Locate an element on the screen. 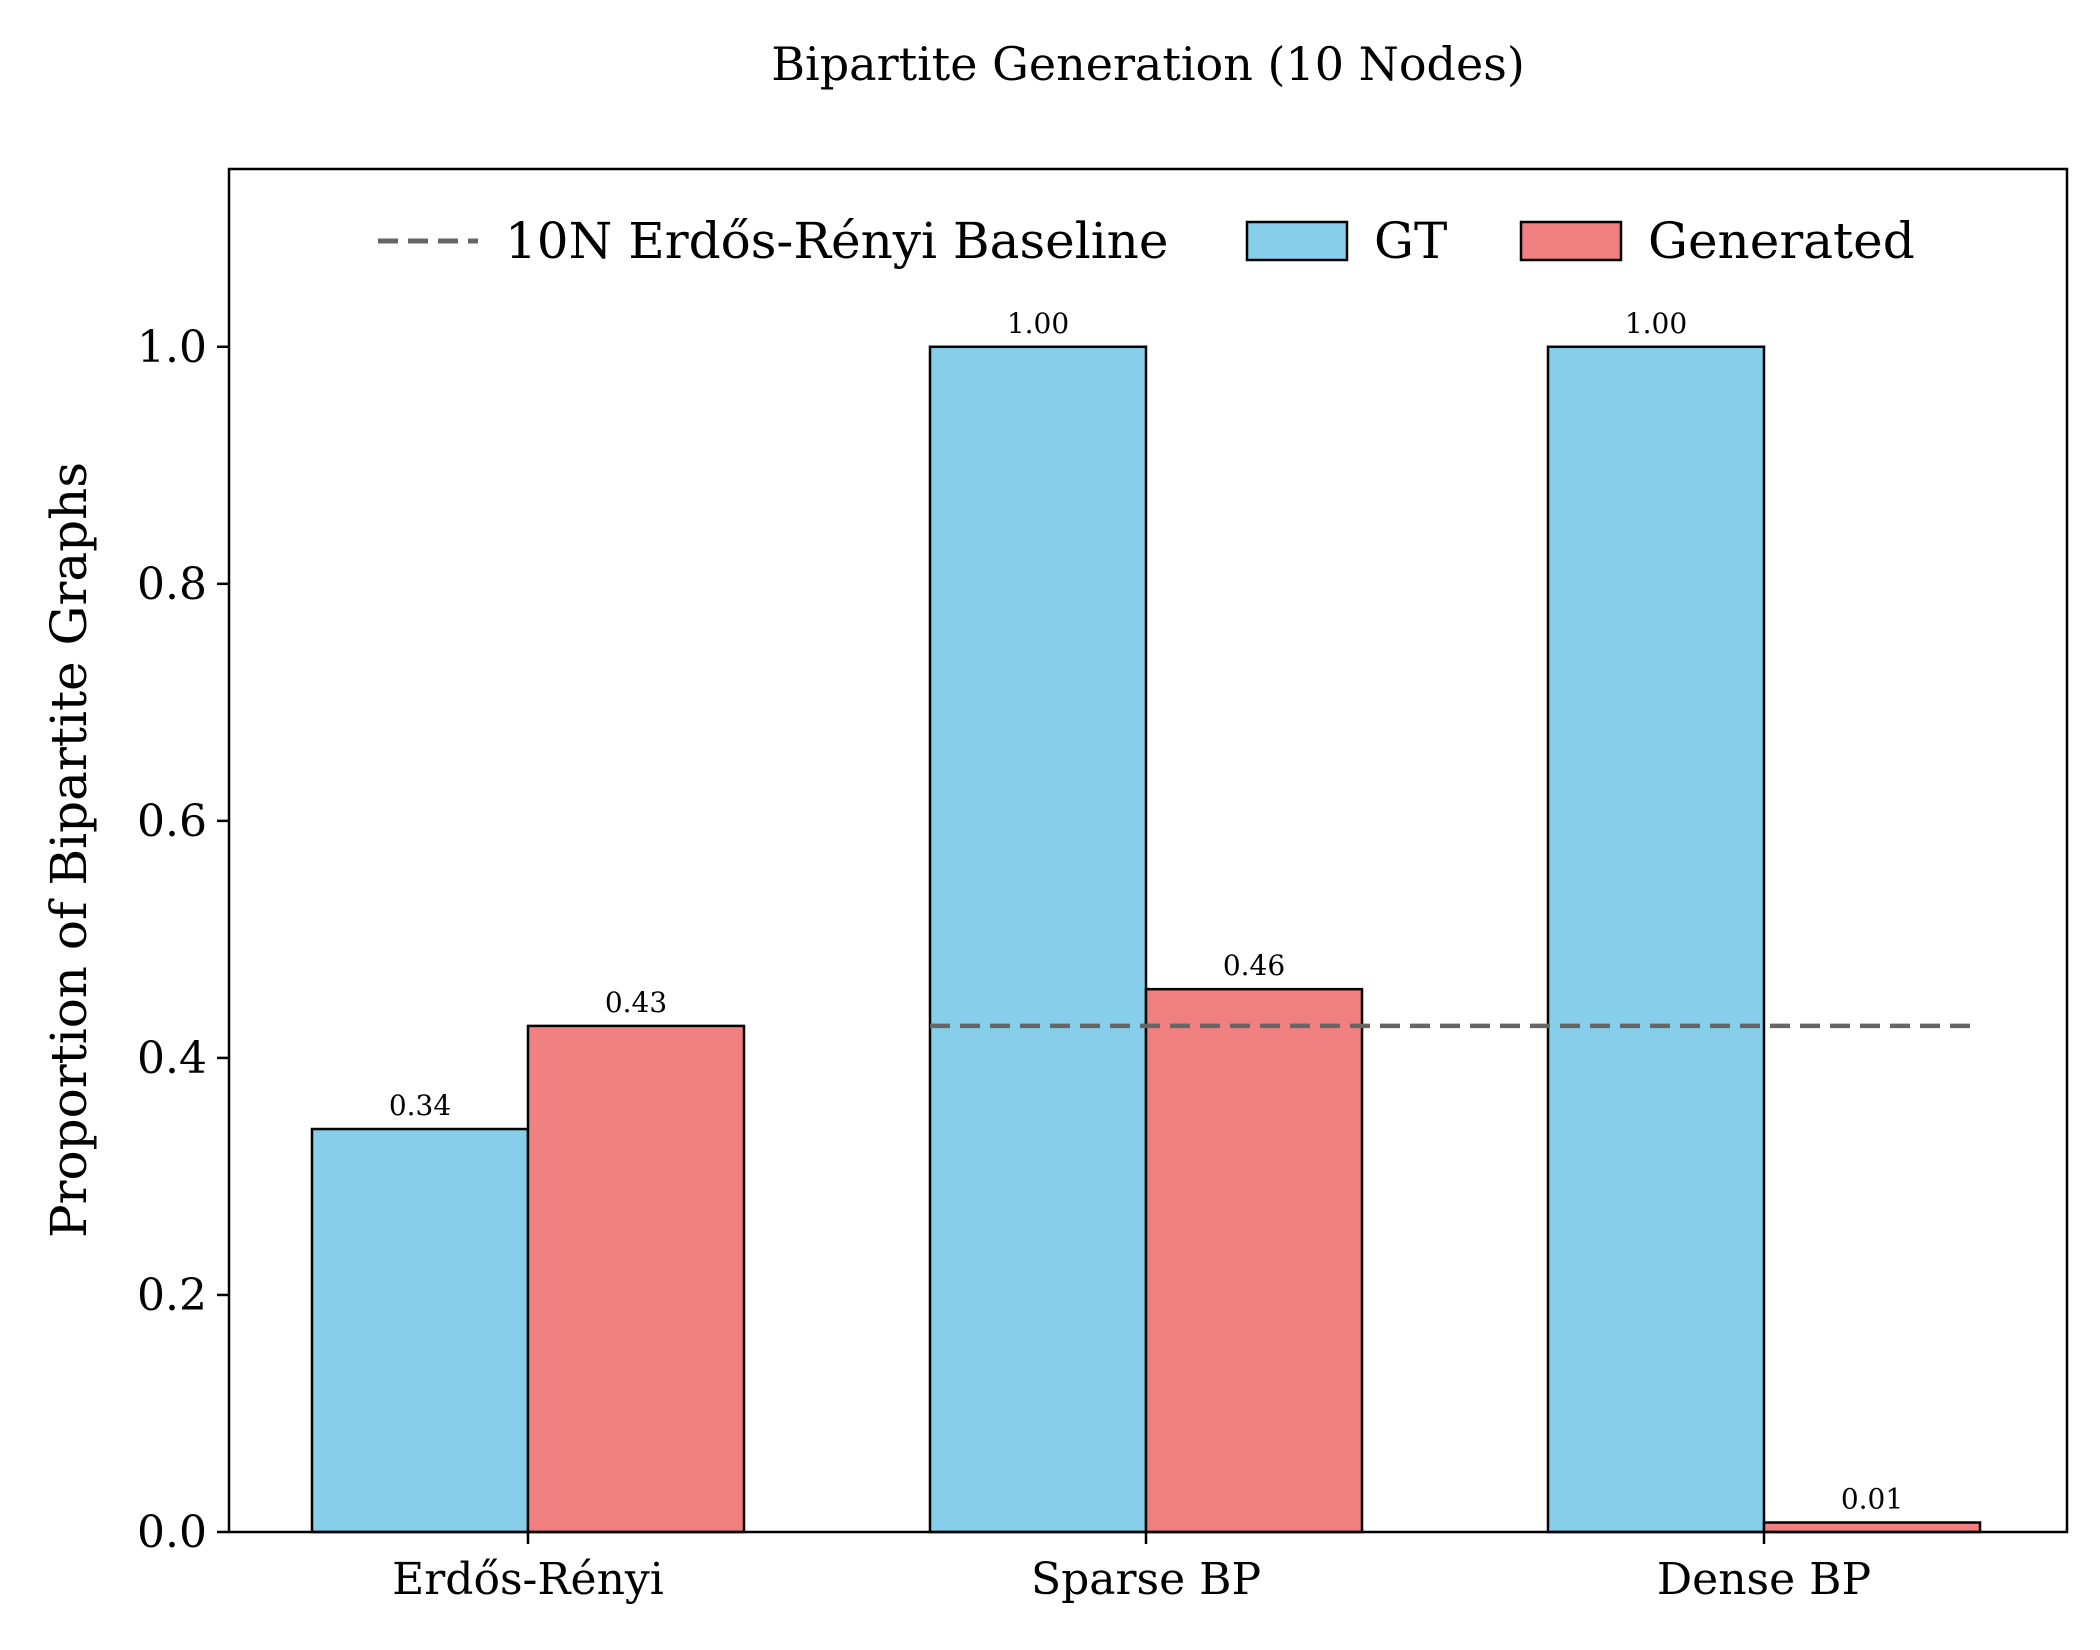  bar-generated-dense-bp-value-label: 0.01 is located at coordinates (1872, 1499).